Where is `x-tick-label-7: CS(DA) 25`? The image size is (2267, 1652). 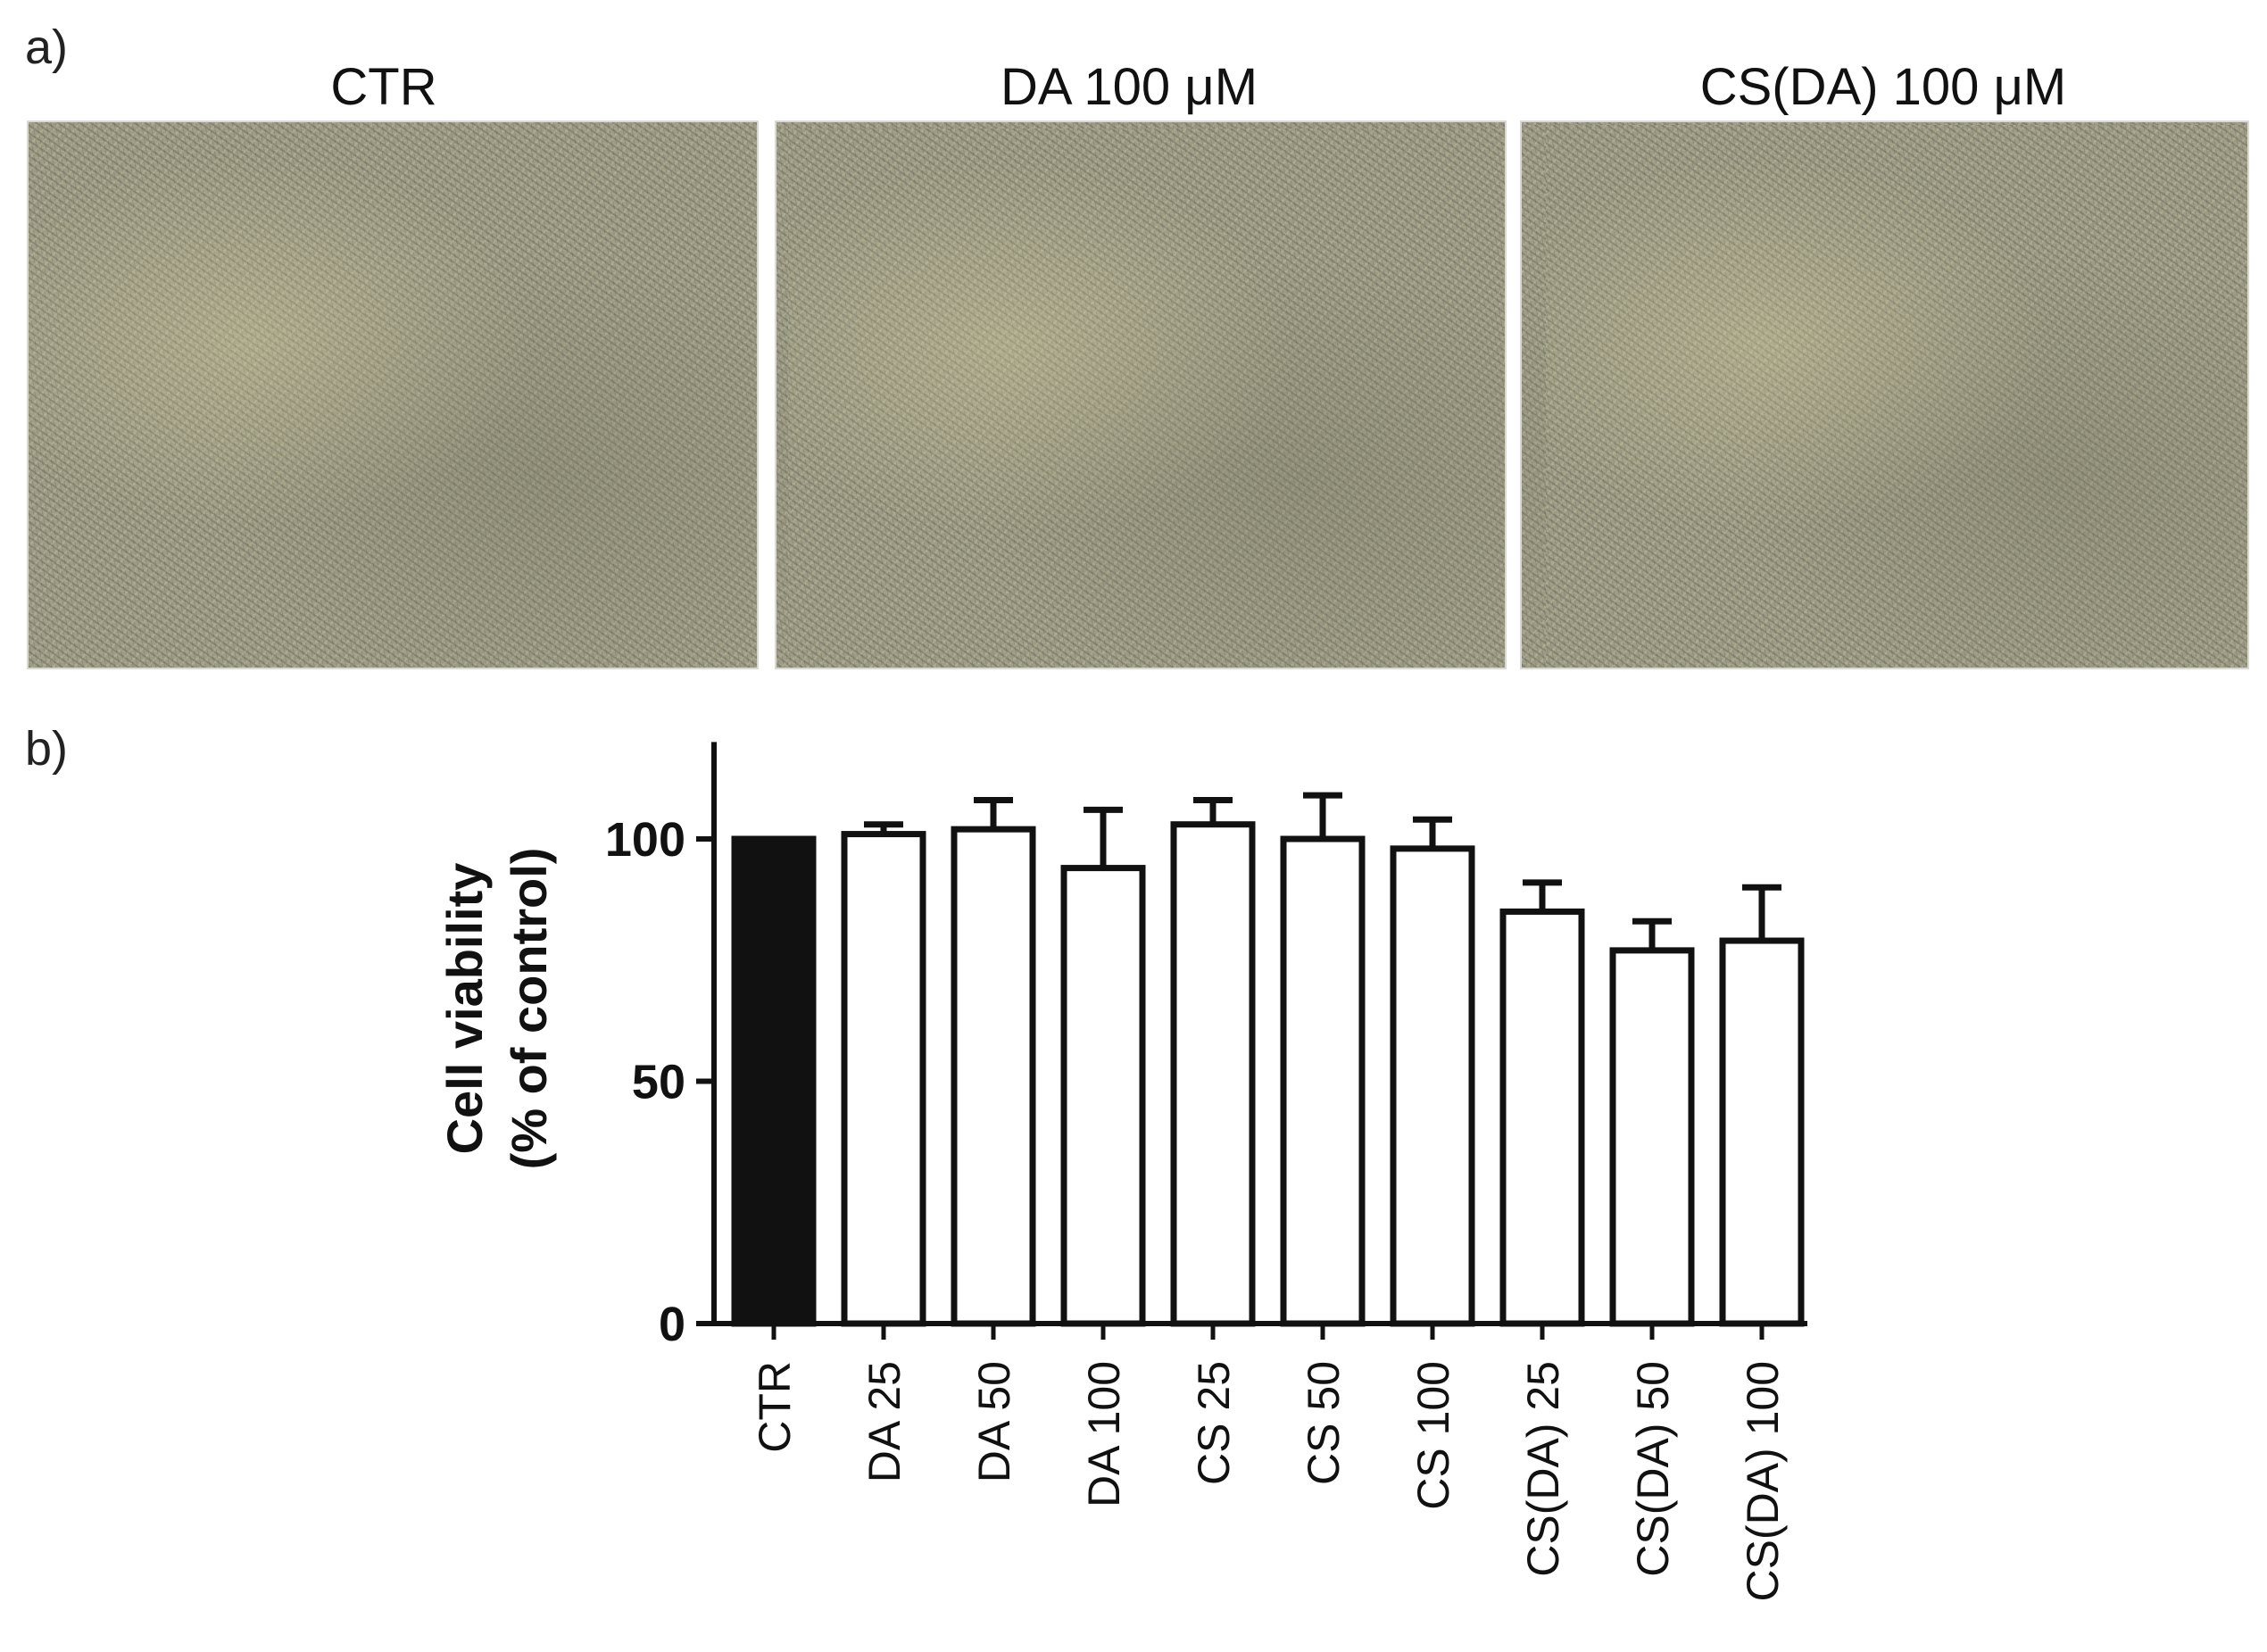 x-tick-label-7: CS(DA) 25 is located at coordinates (1543, 1469).